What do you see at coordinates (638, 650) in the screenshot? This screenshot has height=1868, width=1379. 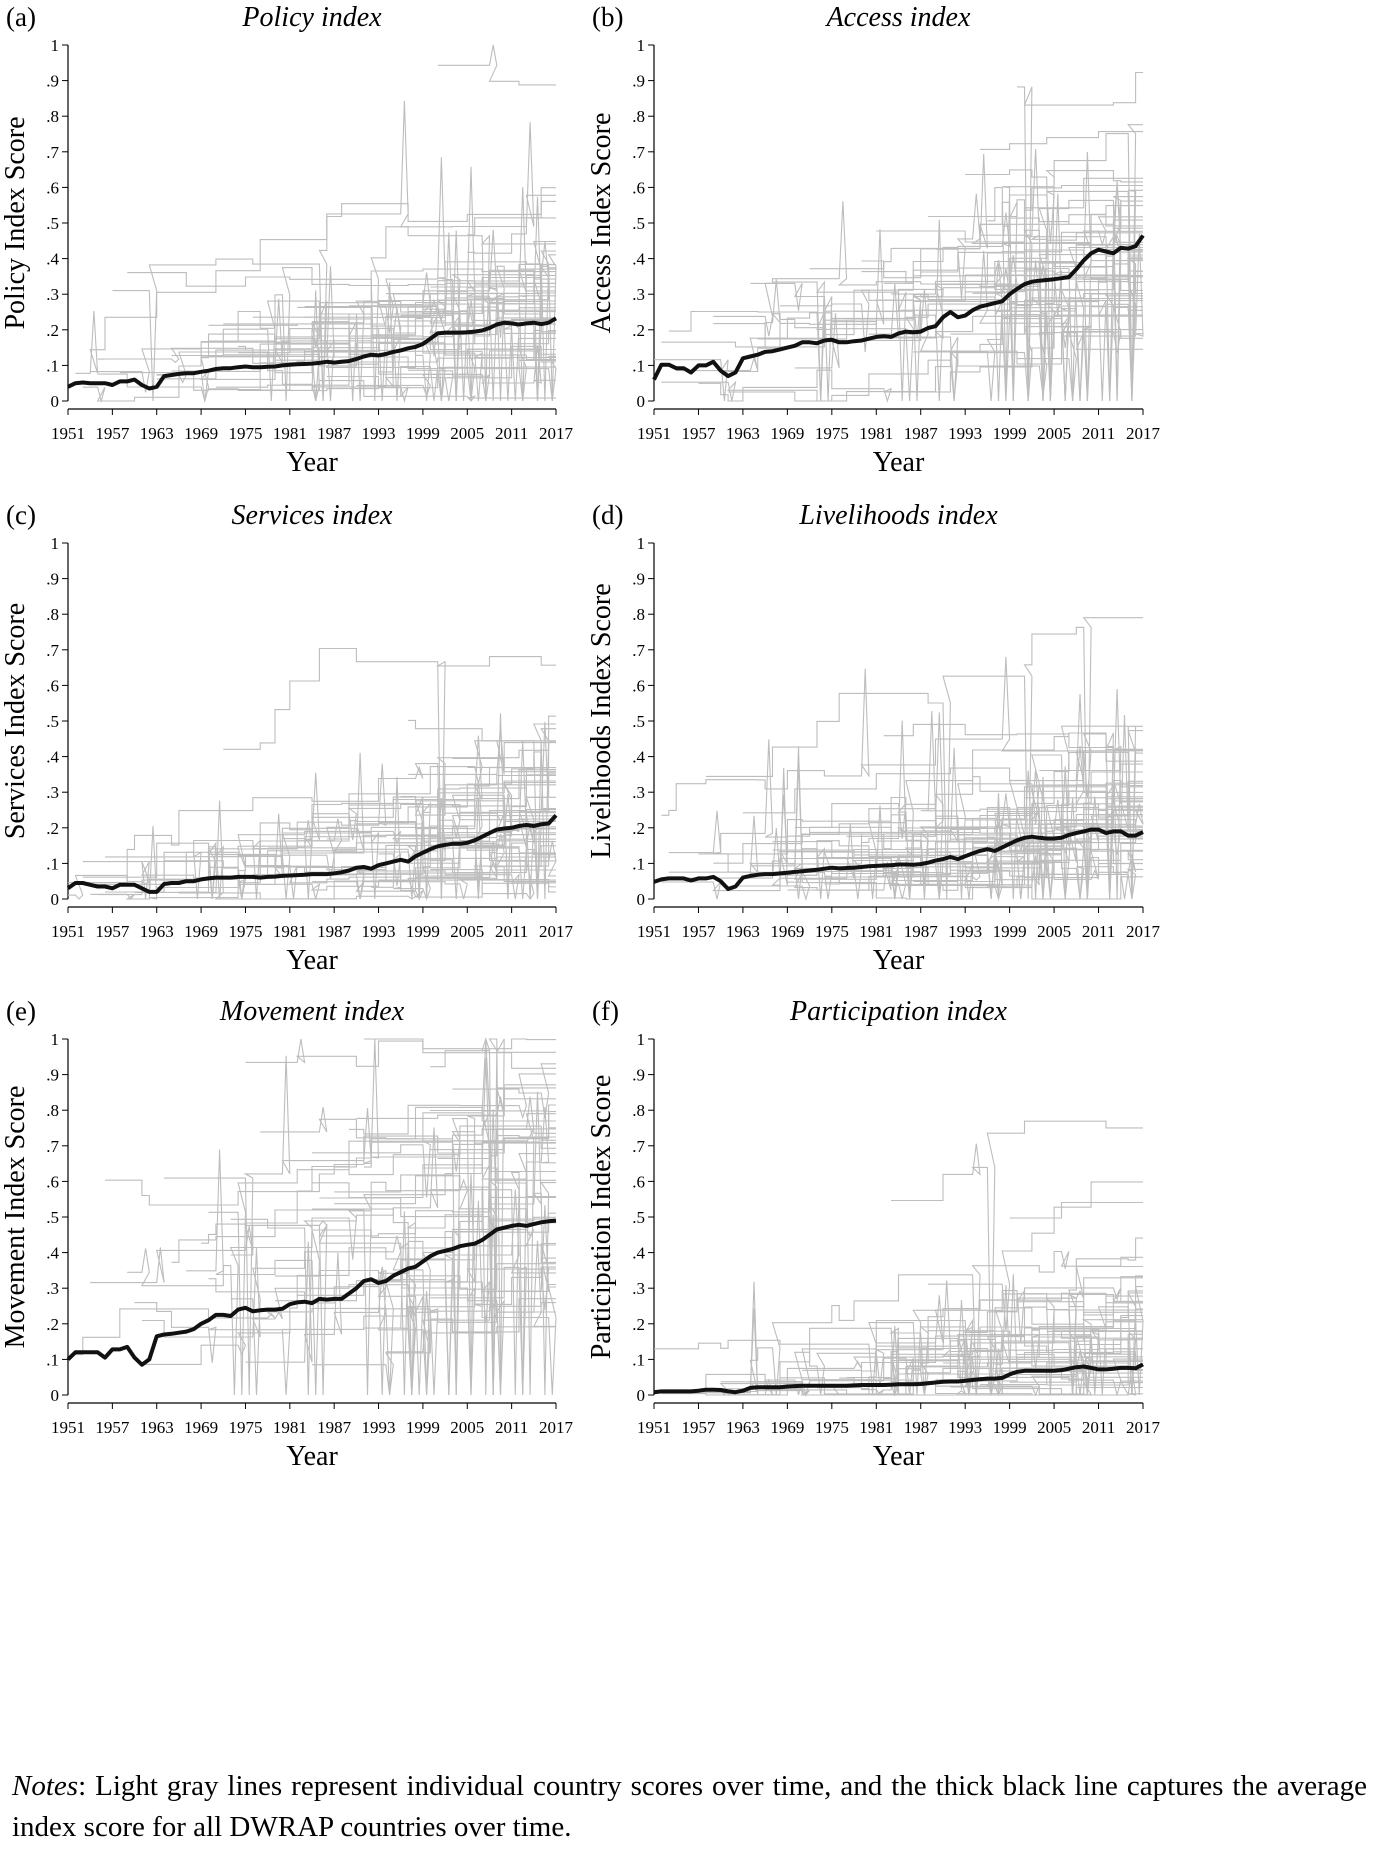 I see `y-tick-label: .7` at bounding box center [638, 650].